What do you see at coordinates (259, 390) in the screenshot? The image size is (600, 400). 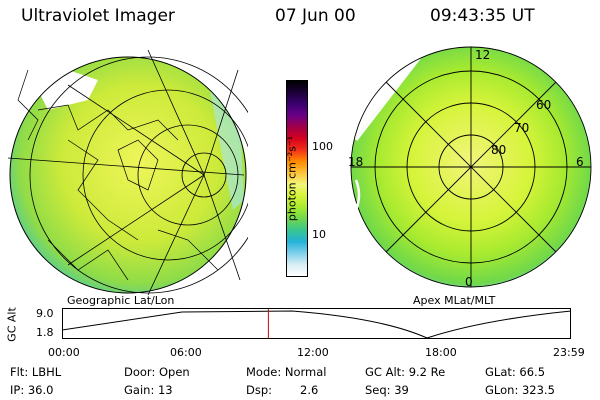 I see `dsp-label: Dsp:` at bounding box center [259, 390].